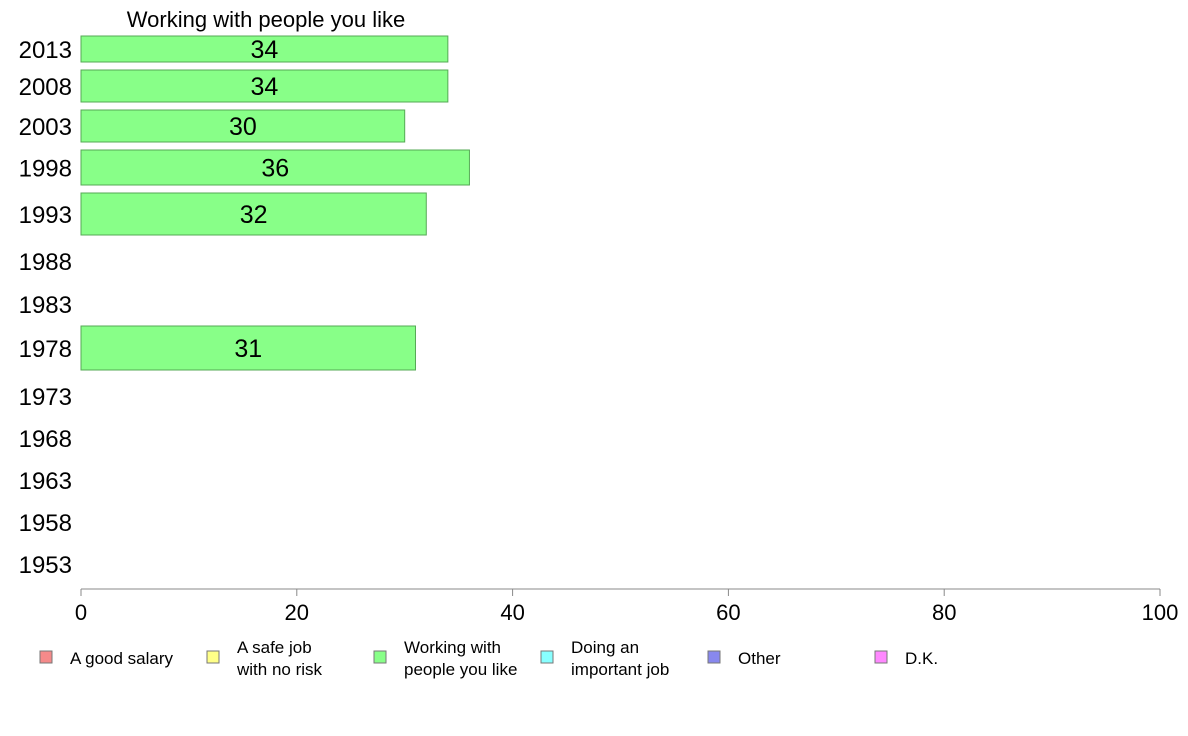  Describe the element at coordinates (45, 50) in the screenshot. I see `y-tick-label: 2013` at that location.